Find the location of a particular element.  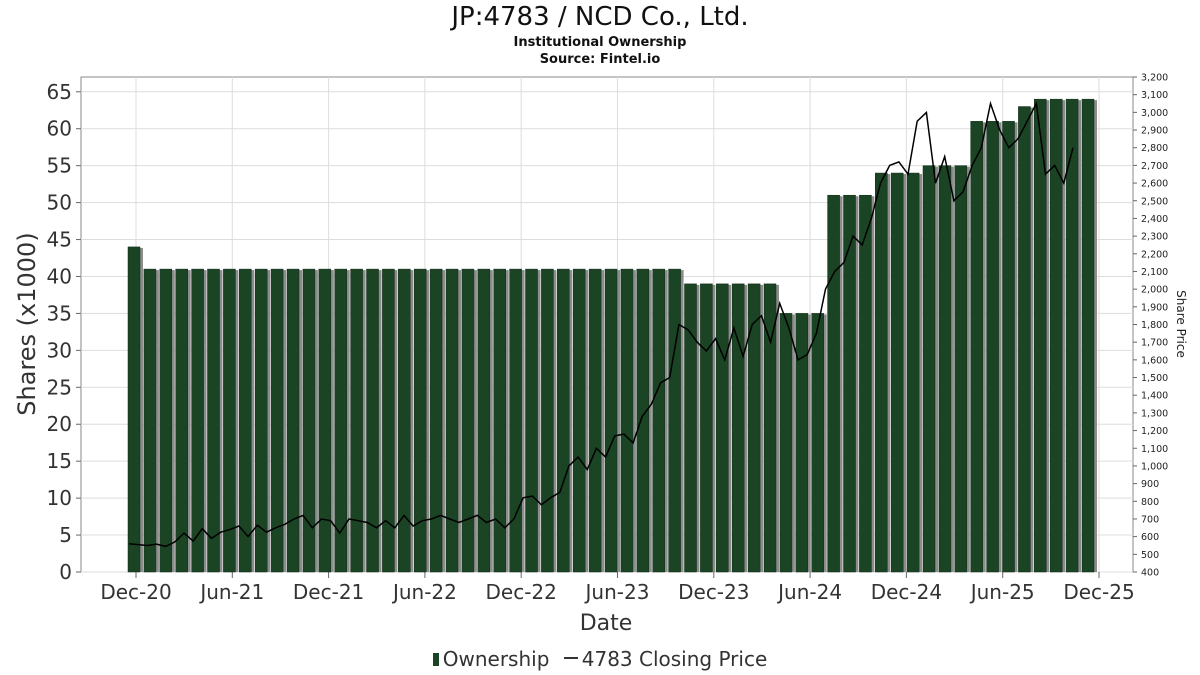

y2-tick-label: 1,400 is located at coordinates (1154, 396).